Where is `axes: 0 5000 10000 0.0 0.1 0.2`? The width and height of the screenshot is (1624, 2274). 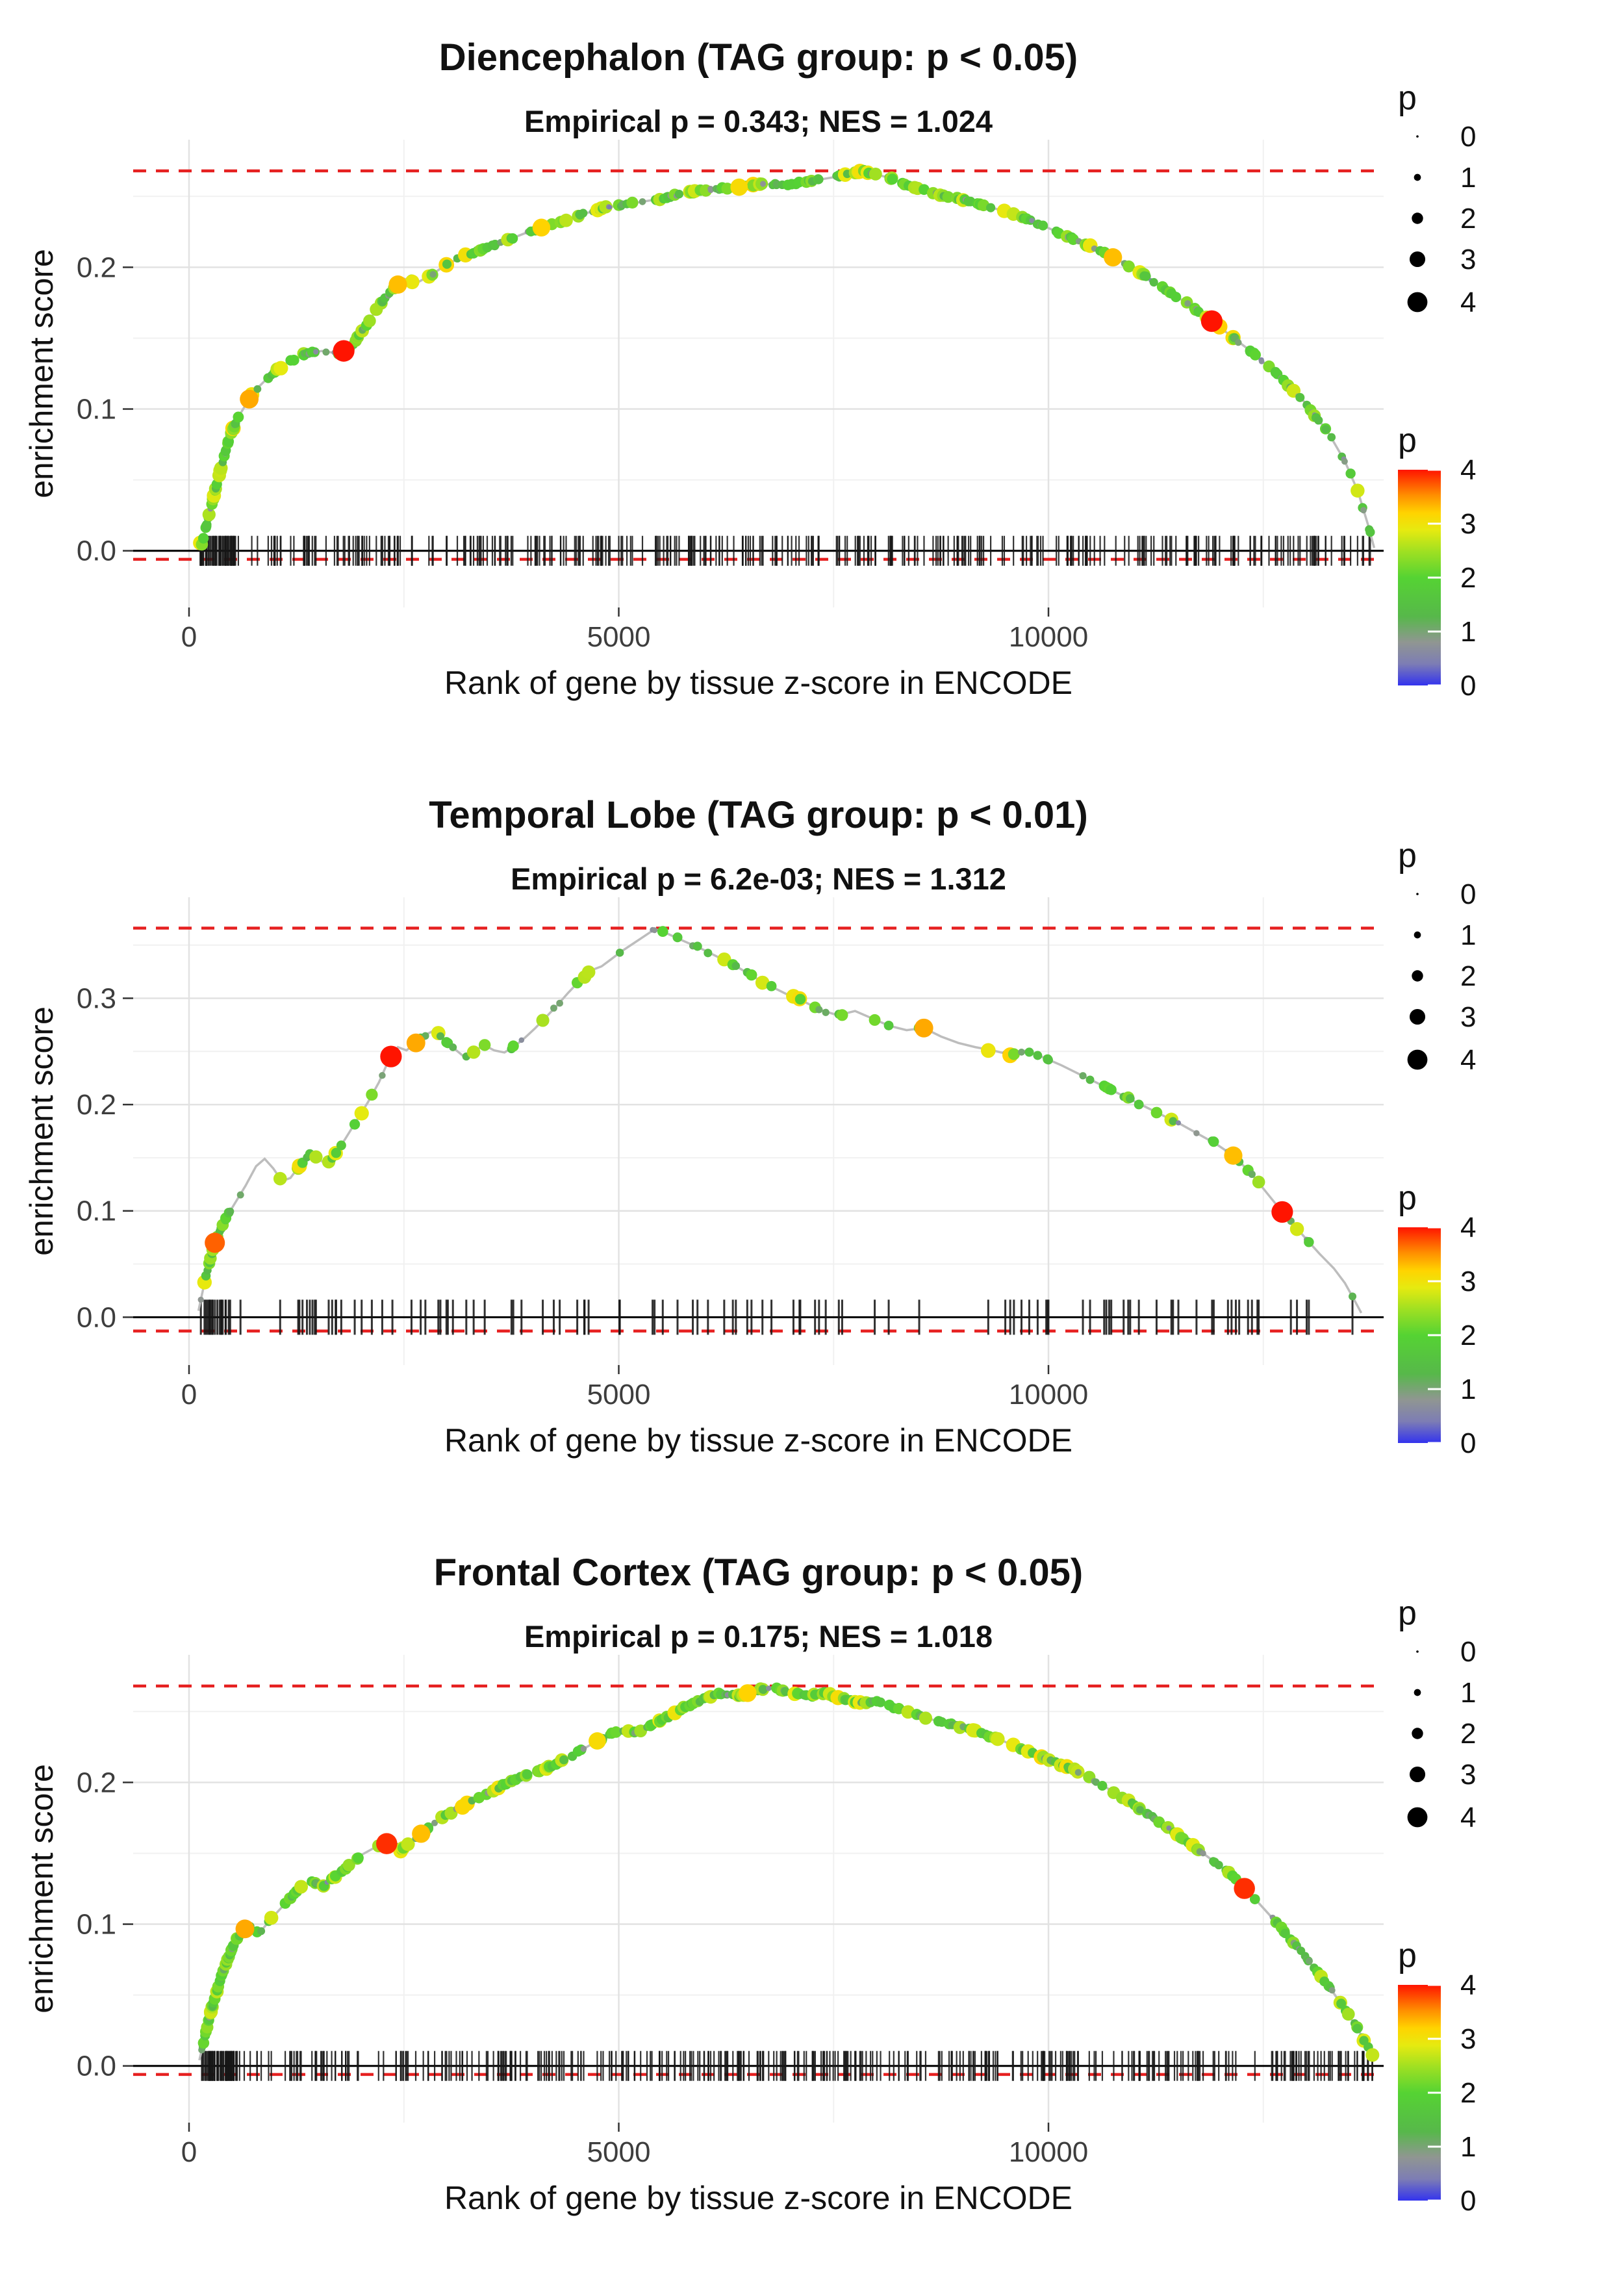 axes: 0 5000 10000 0.0 0.1 0.2 is located at coordinates (582, 452).